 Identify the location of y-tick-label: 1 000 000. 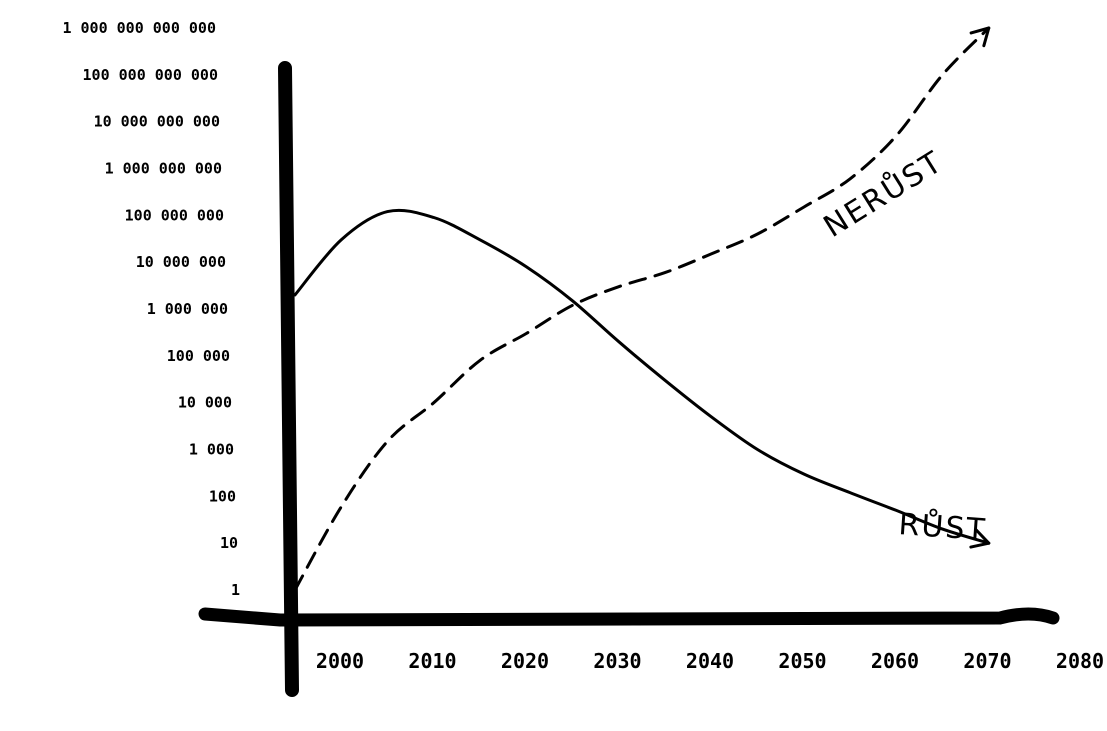
(187, 309).